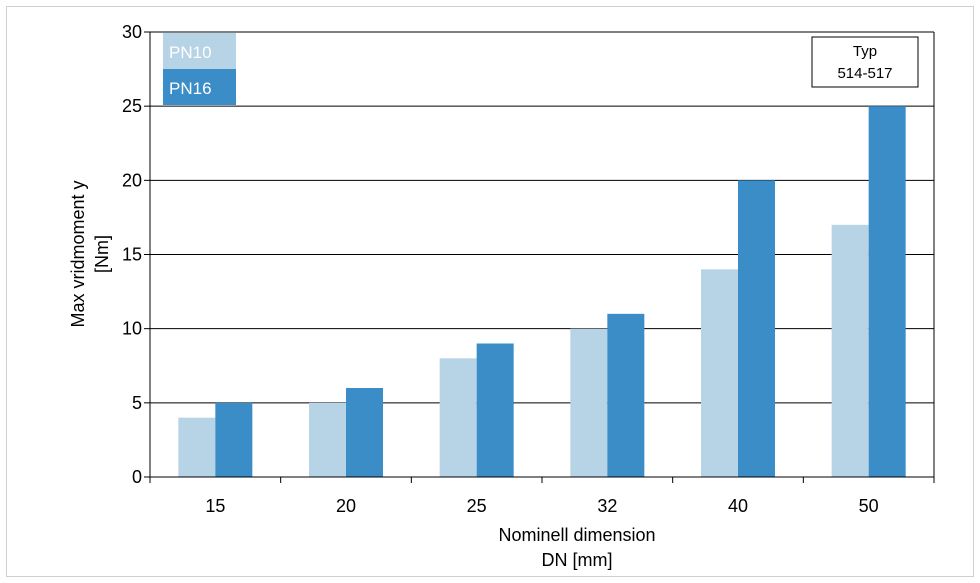 The height and width of the screenshot is (583, 980). I want to click on y-tick-label: 25, so click(132, 106).